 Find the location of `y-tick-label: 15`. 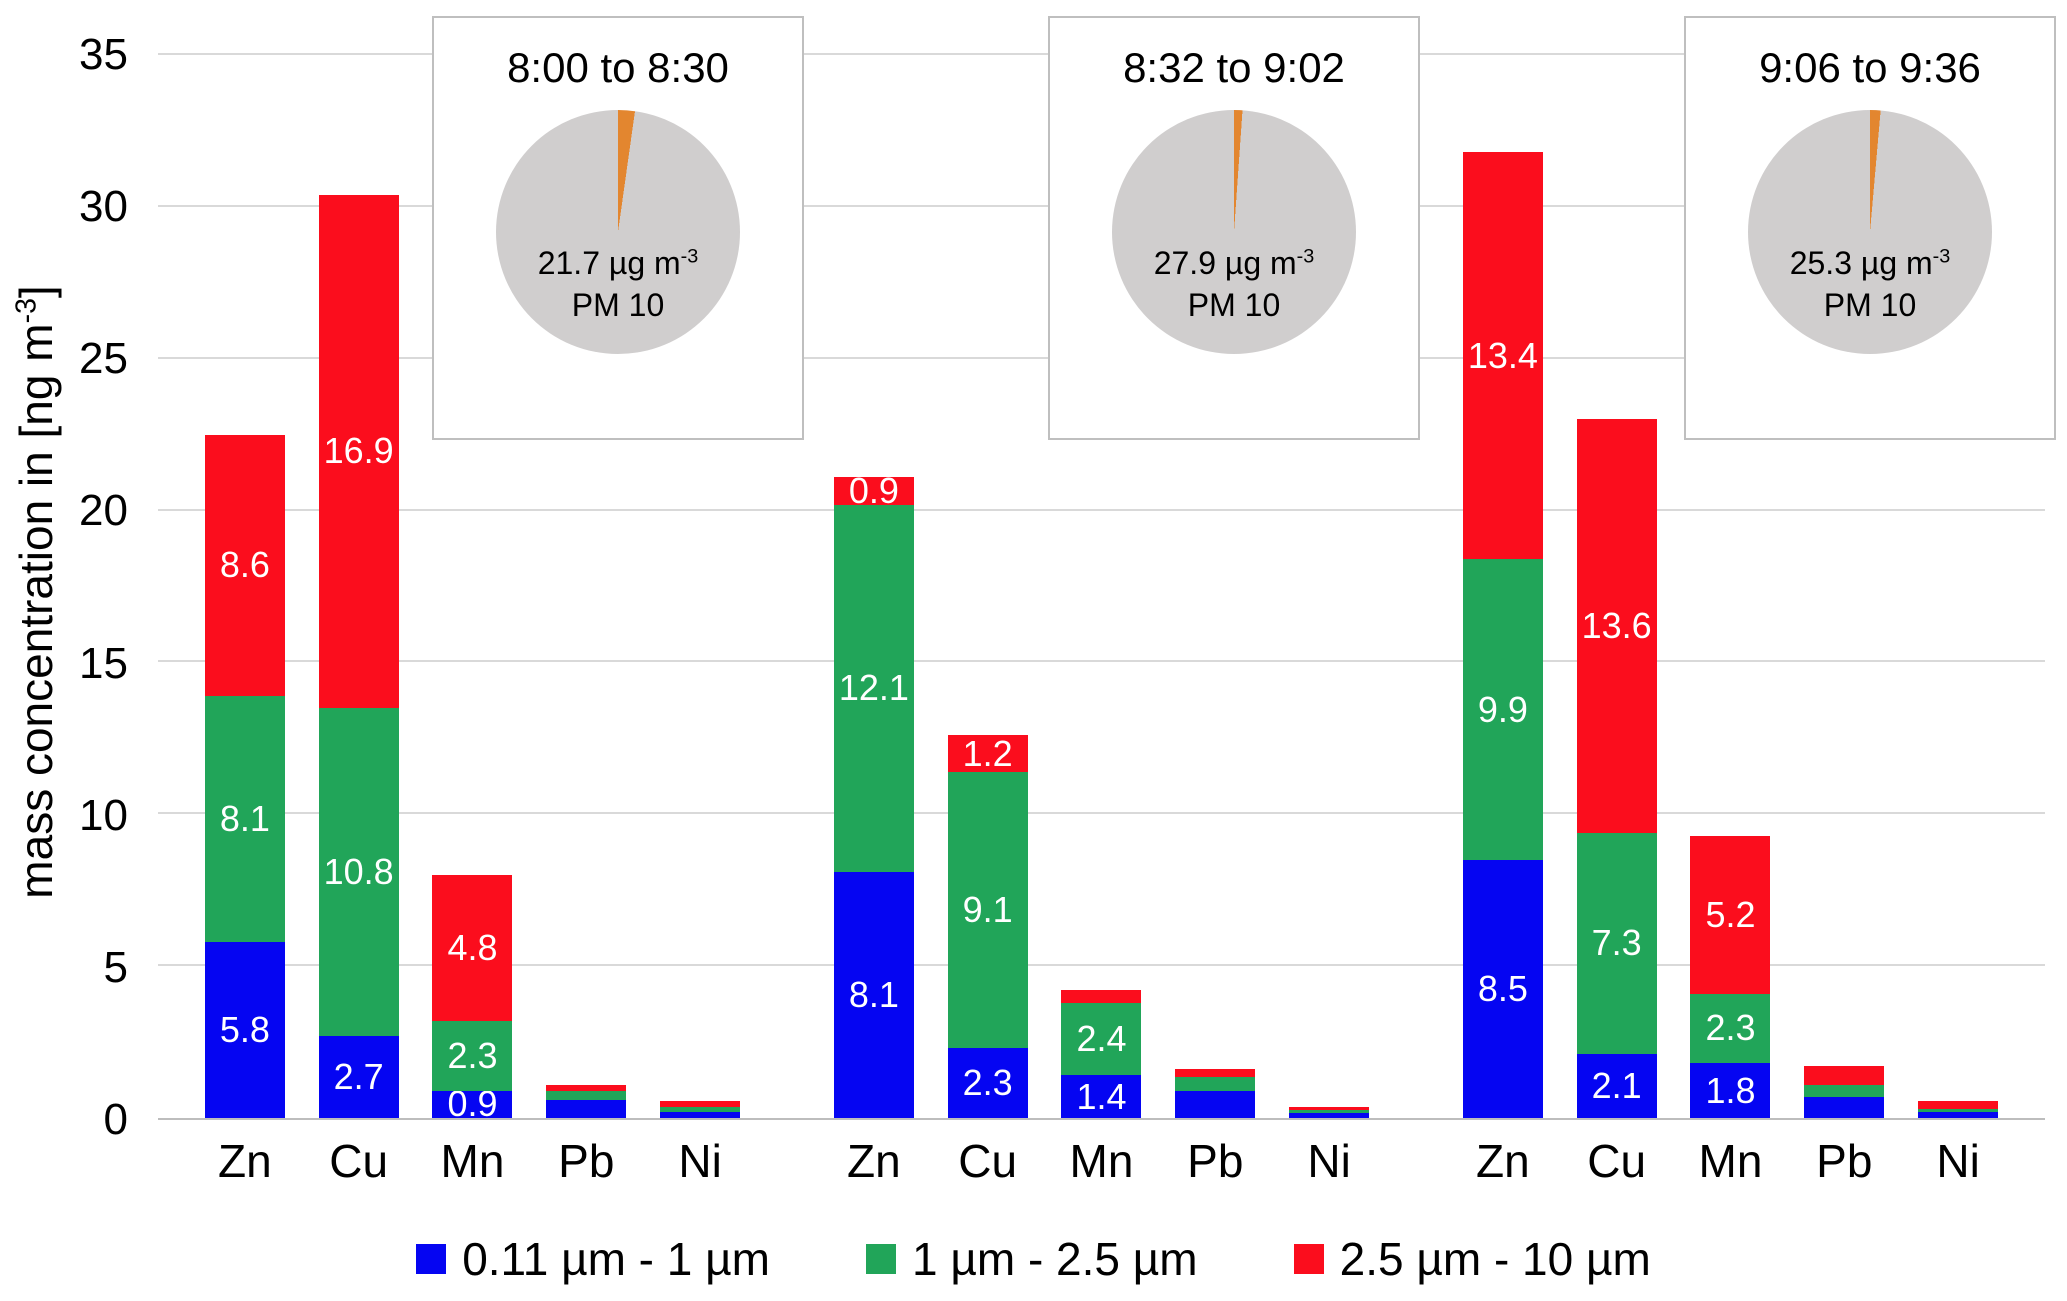

y-tick-label: 15 is located at coordinates (103, 663).